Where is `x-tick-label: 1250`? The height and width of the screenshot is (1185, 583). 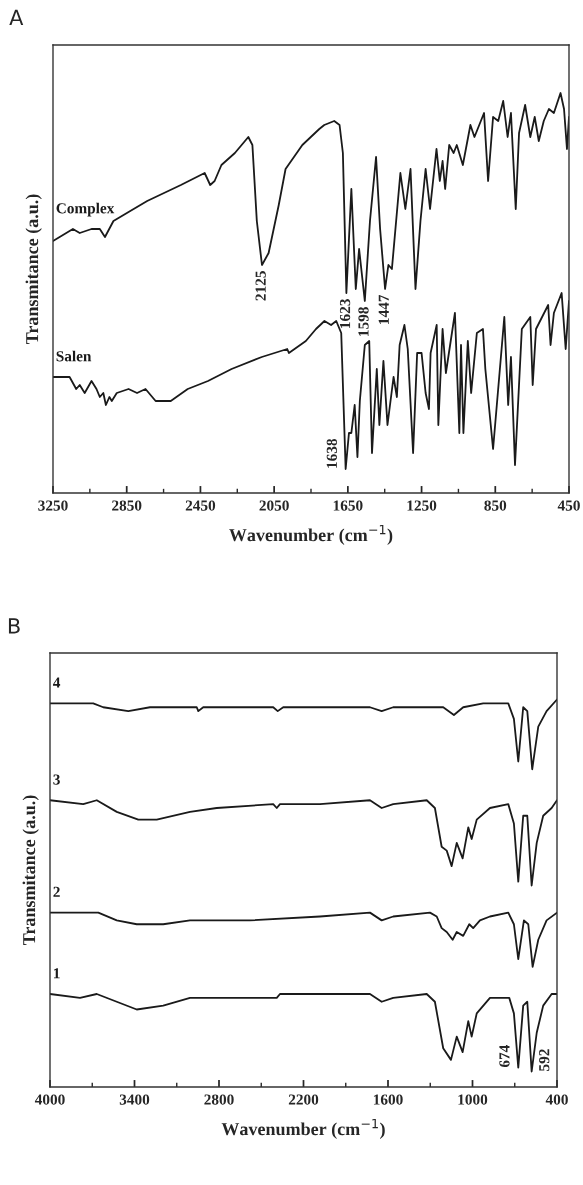 x-tick-label: 1250 is located at coordinates (422, 505).